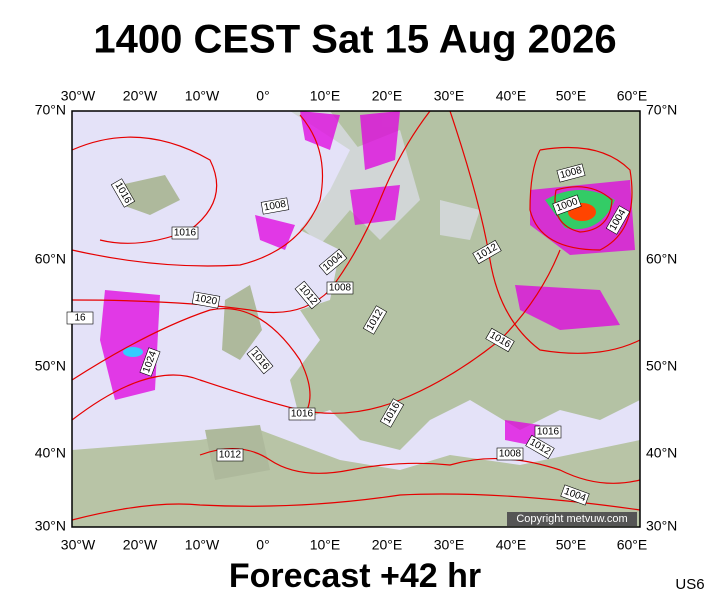 This screenshot has width=711, height=605. I want to click on lon-label-top: 30°E, so click(449, 96).